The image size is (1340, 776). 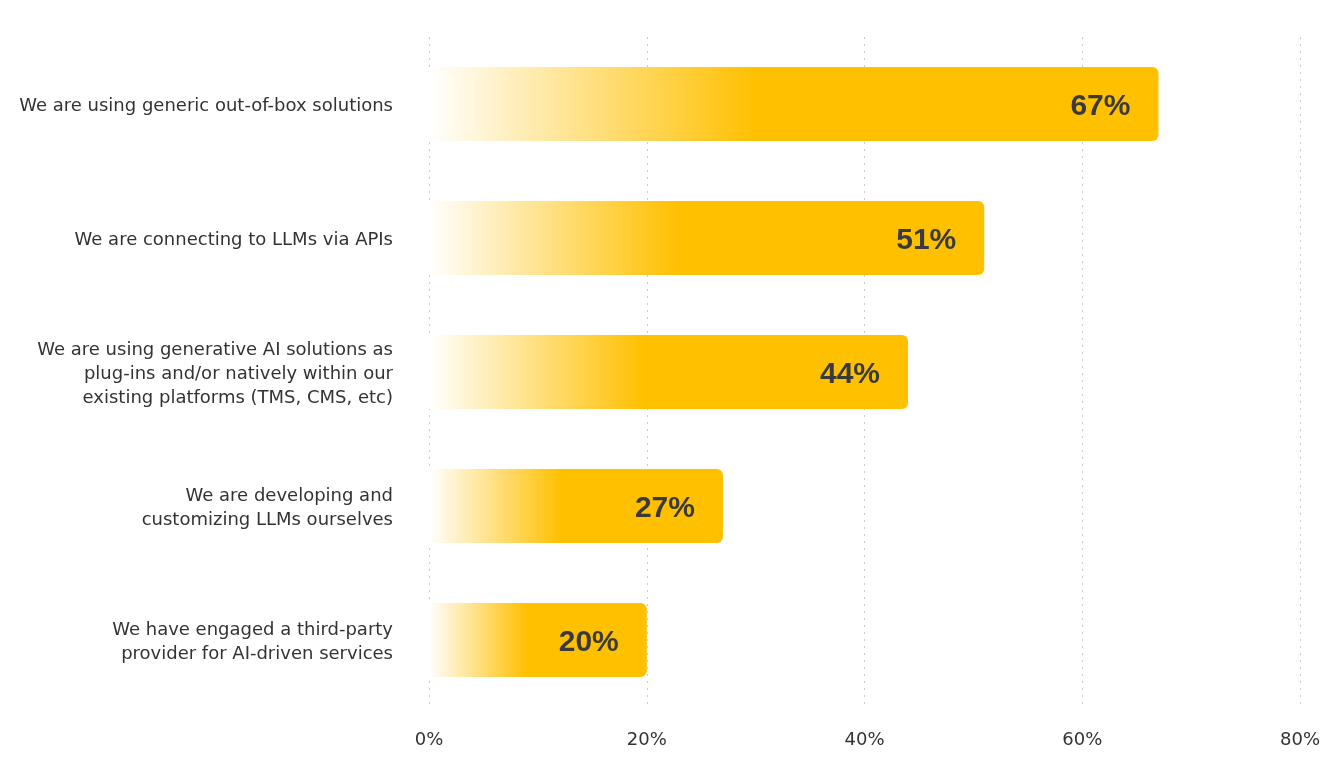 I want to click on y-tick-label: We are using generative AI solutions as plug-ins and/or natively within our existing platforms (TMS, CMS, etc), so click(x=215, y=372).